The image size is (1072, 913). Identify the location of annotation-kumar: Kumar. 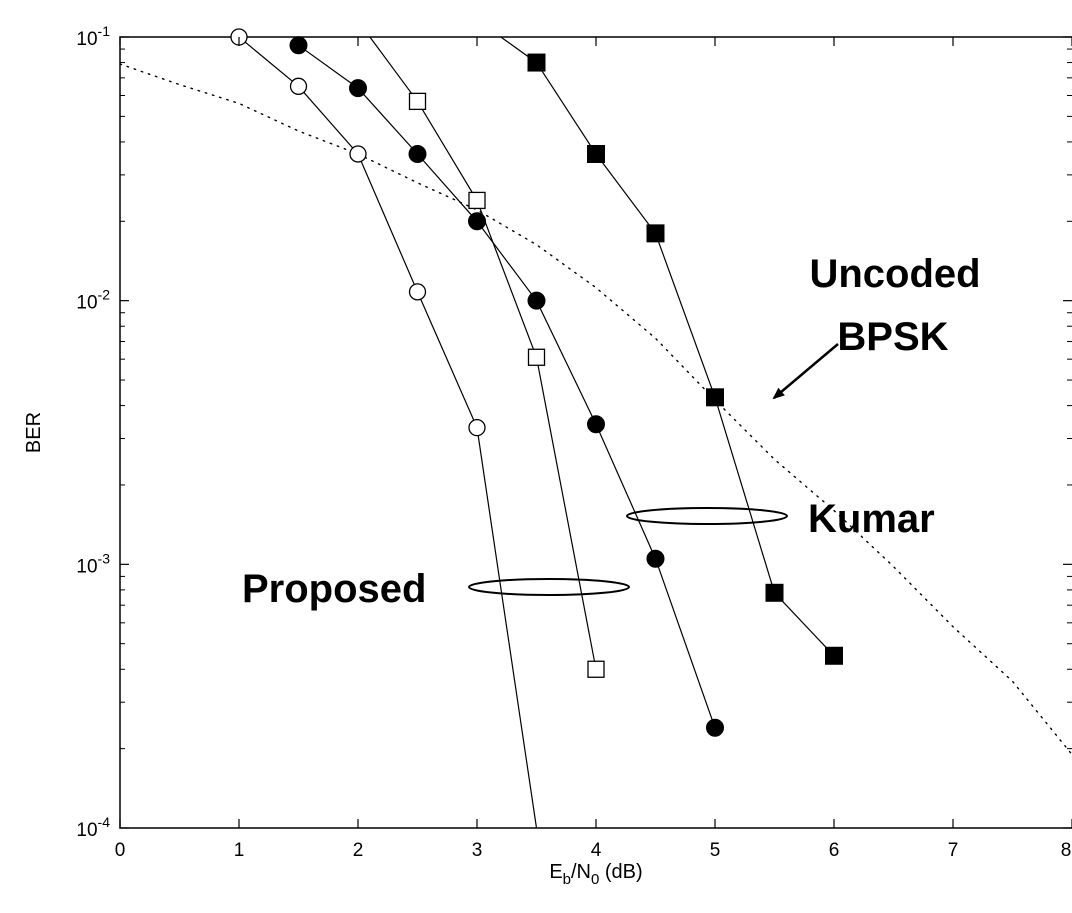
(871, 519).